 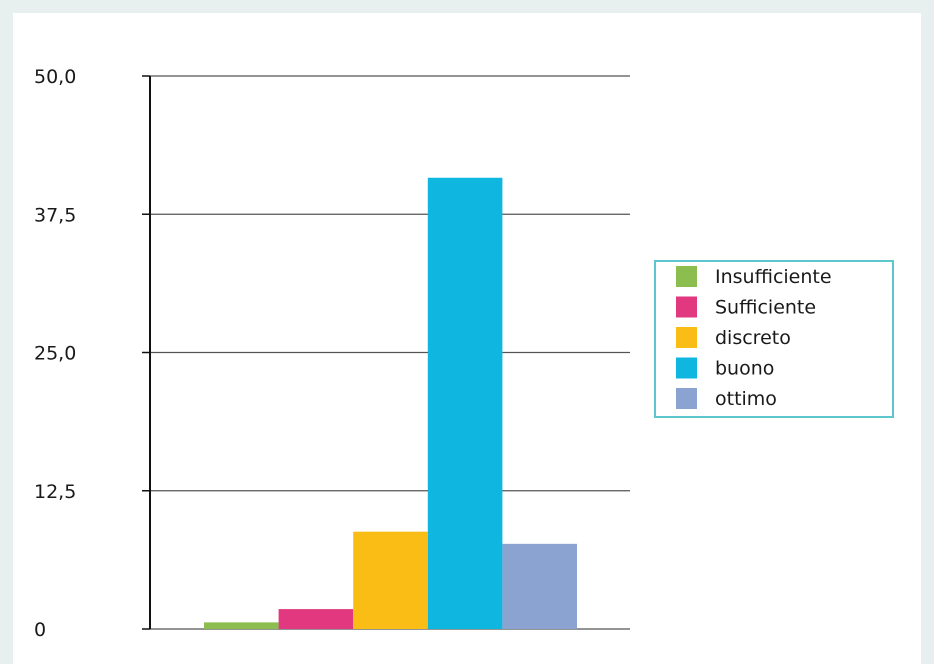 I want to click on y-tick-label: 37,5, so click(x=55, y=215).